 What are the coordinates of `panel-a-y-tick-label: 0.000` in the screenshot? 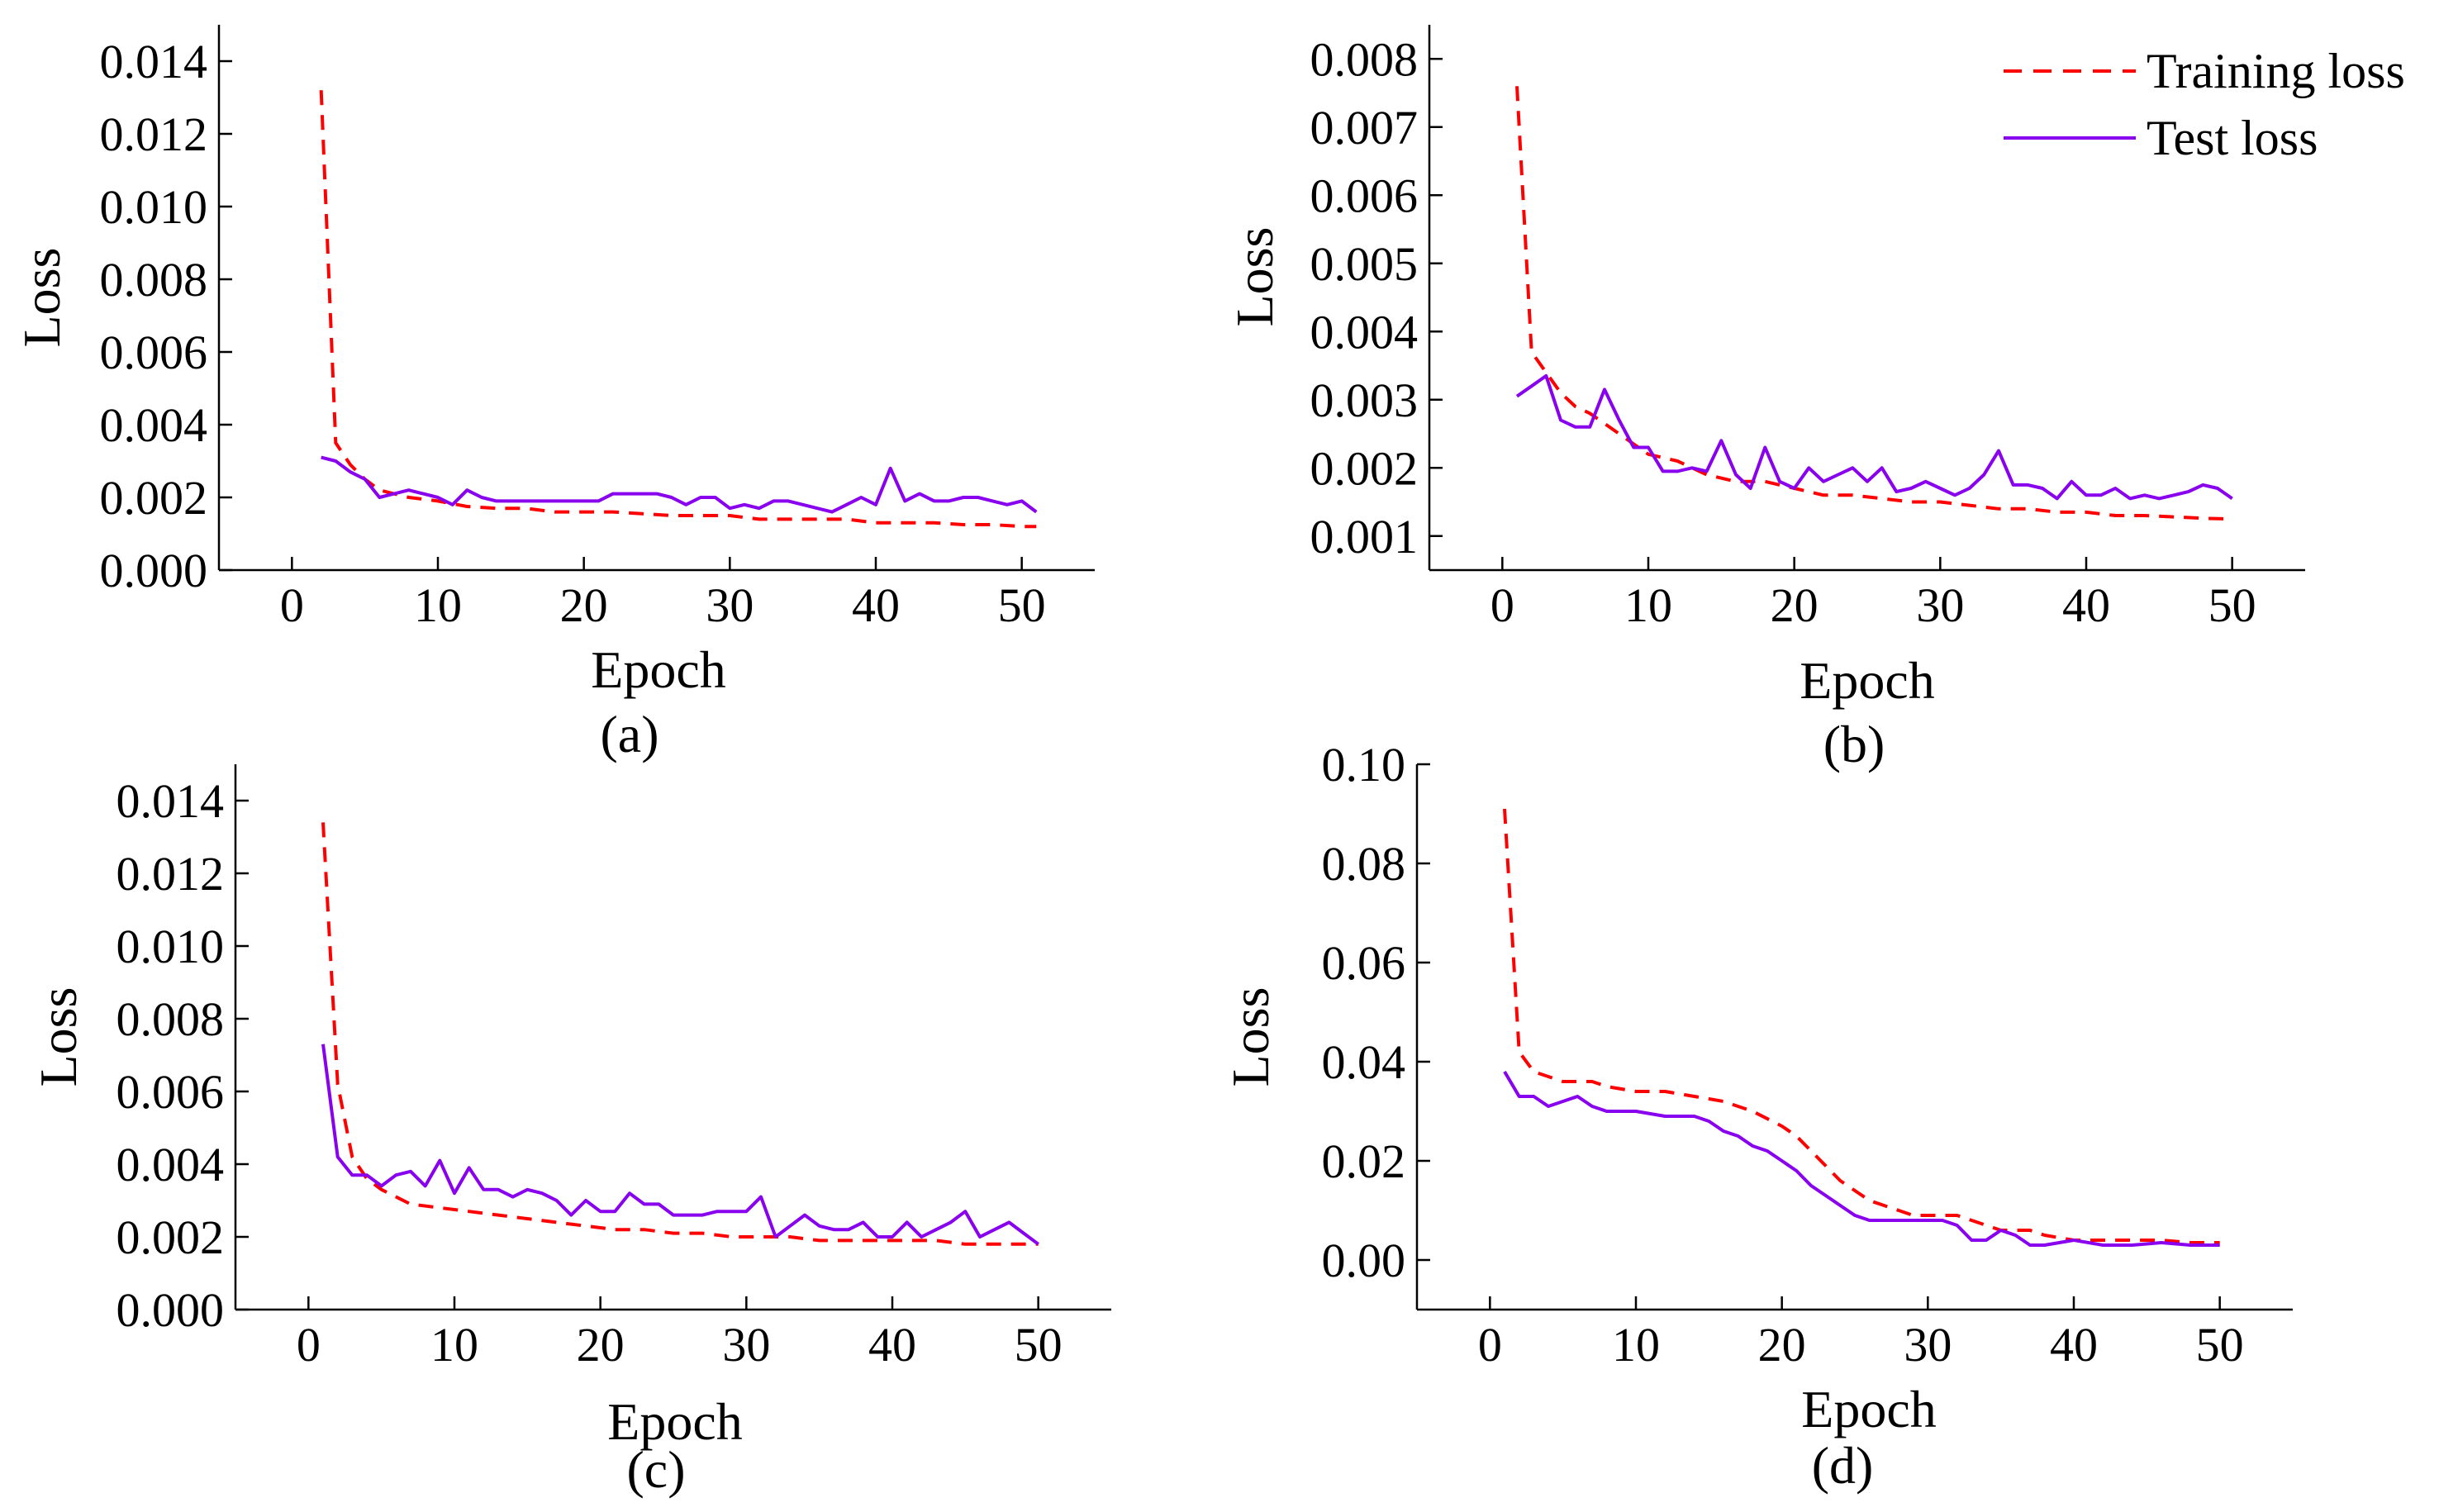 It's located at (154, 570).